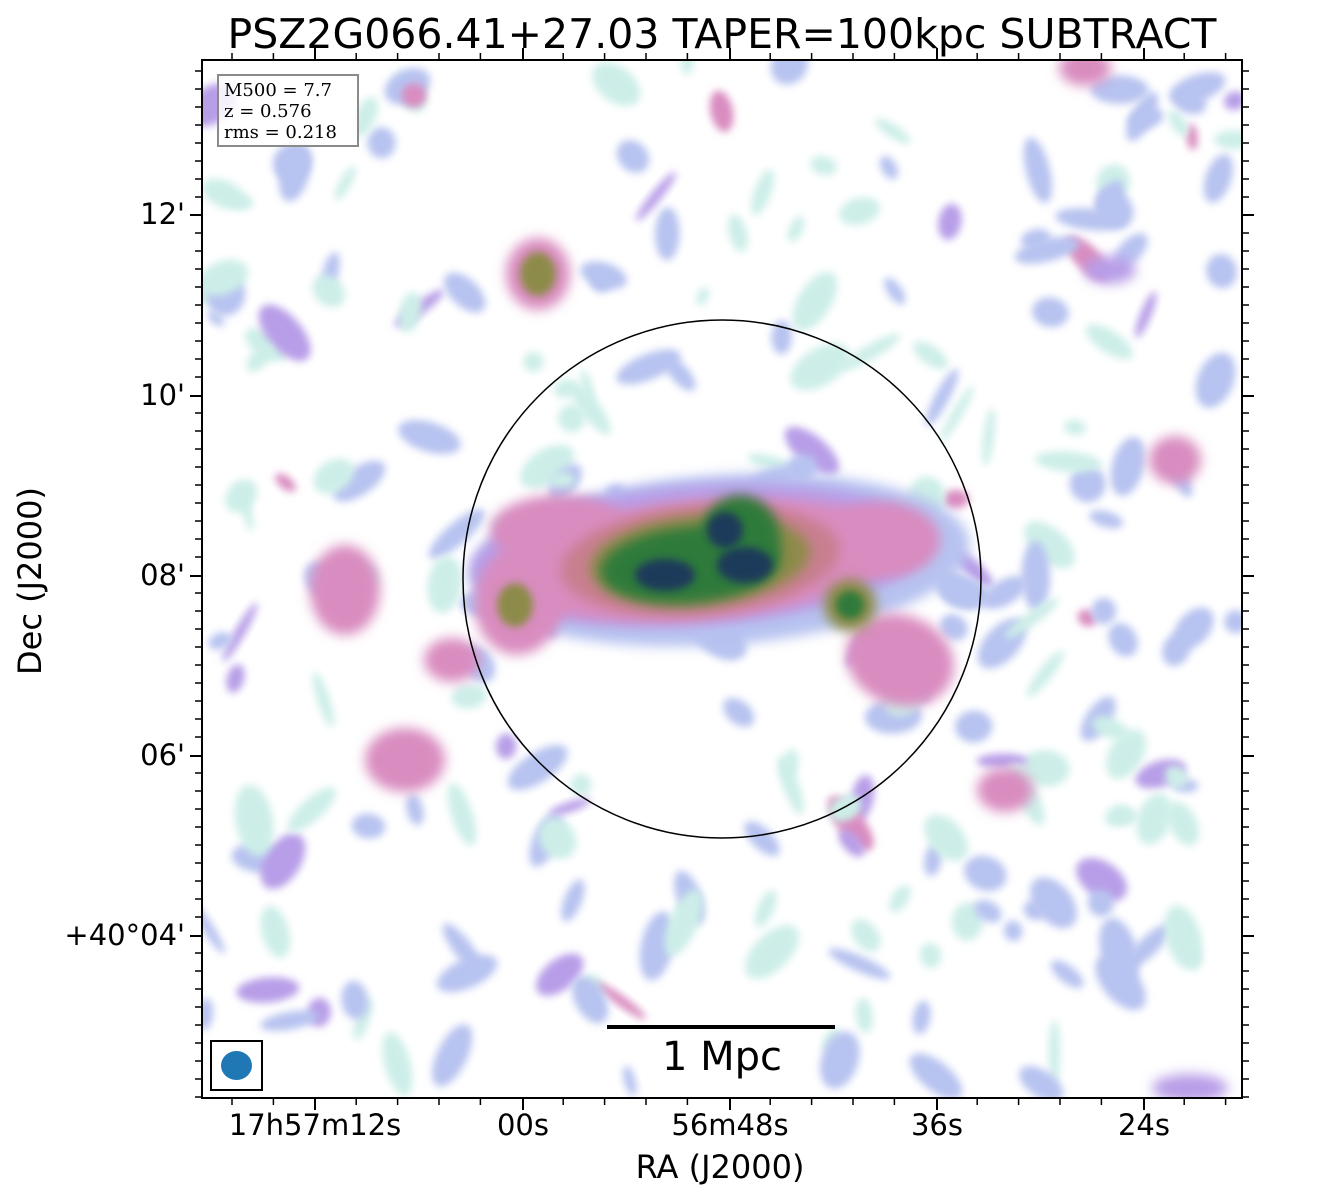 The width and height of the screenshot is (1321, 1200). Describe the element at coordinates (722, 1057) in the screenshot. I see `scalebar-label: 1 Mpc` at that location.